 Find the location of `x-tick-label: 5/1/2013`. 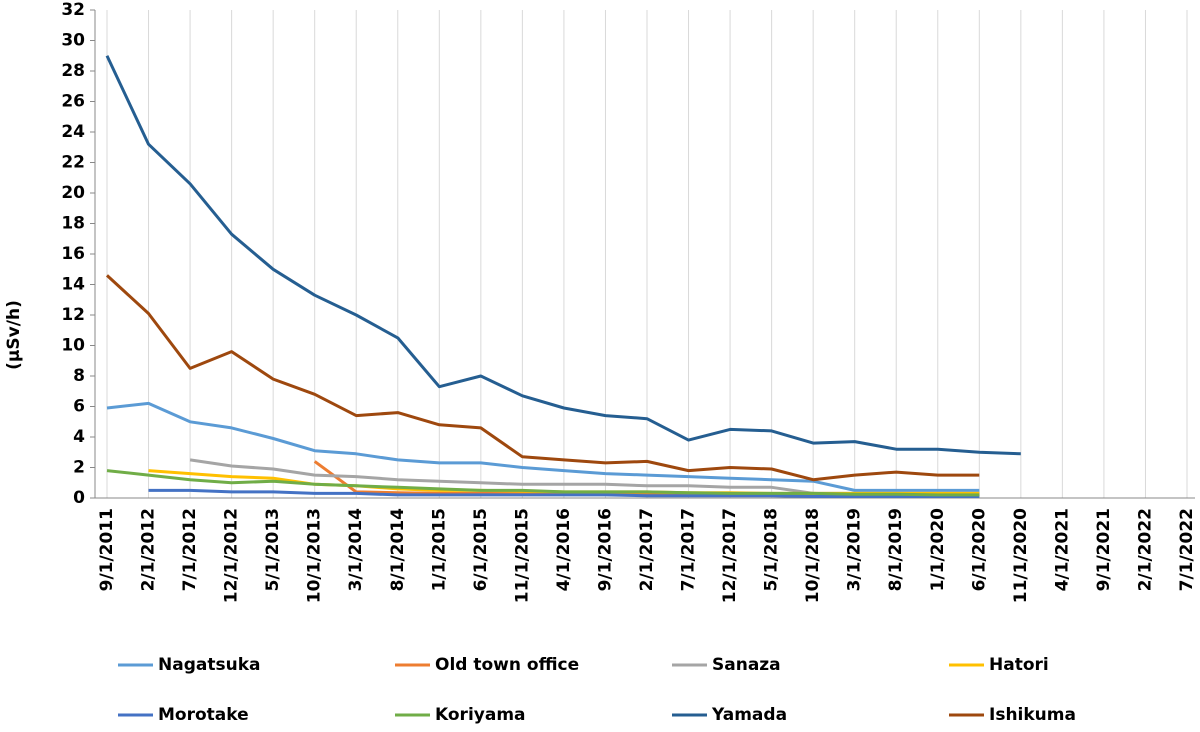

x-tick-label: 5/1/2013 is located at coordinates (273, 549).